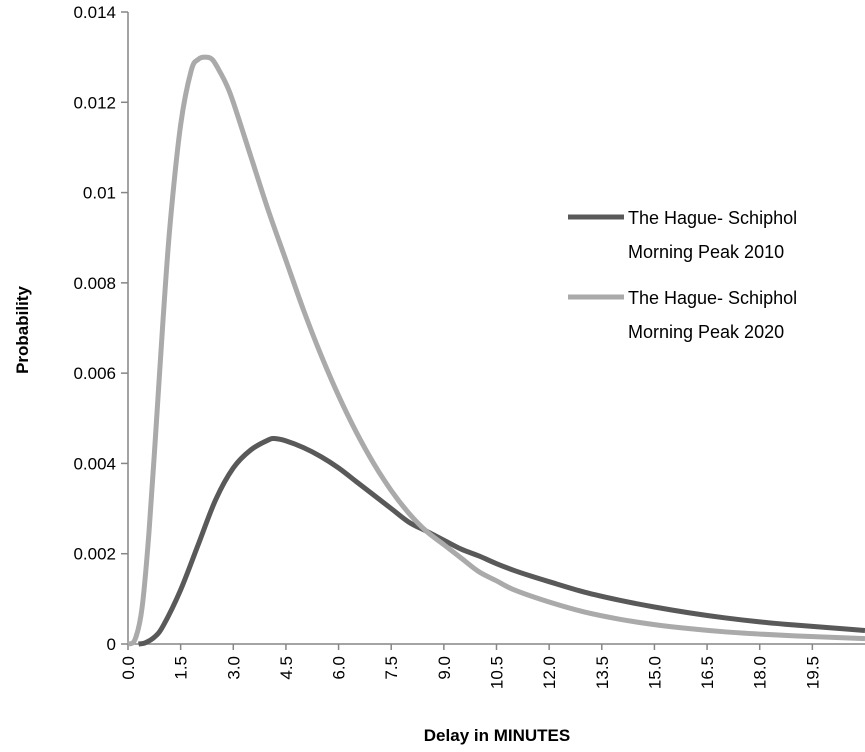  What do you see at coordinates (706, 252) in the screenshot?
I see `legend-label-2010-line2: Morning Peak 2010` at bounding box center [706, 252].